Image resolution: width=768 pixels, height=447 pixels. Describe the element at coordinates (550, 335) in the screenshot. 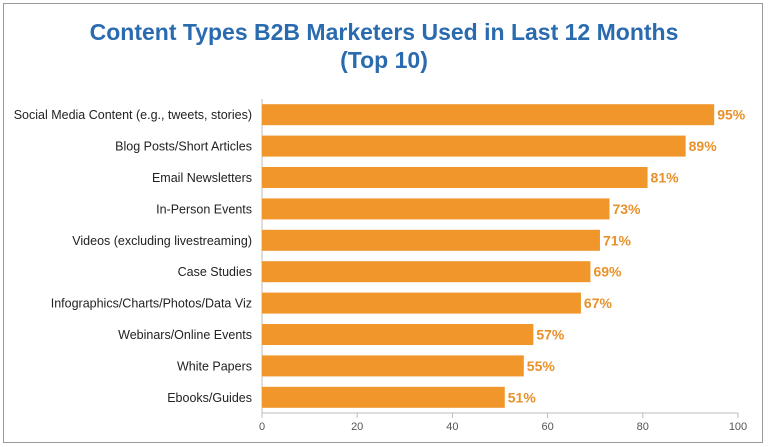

I see `value-label: 57%` at that location.